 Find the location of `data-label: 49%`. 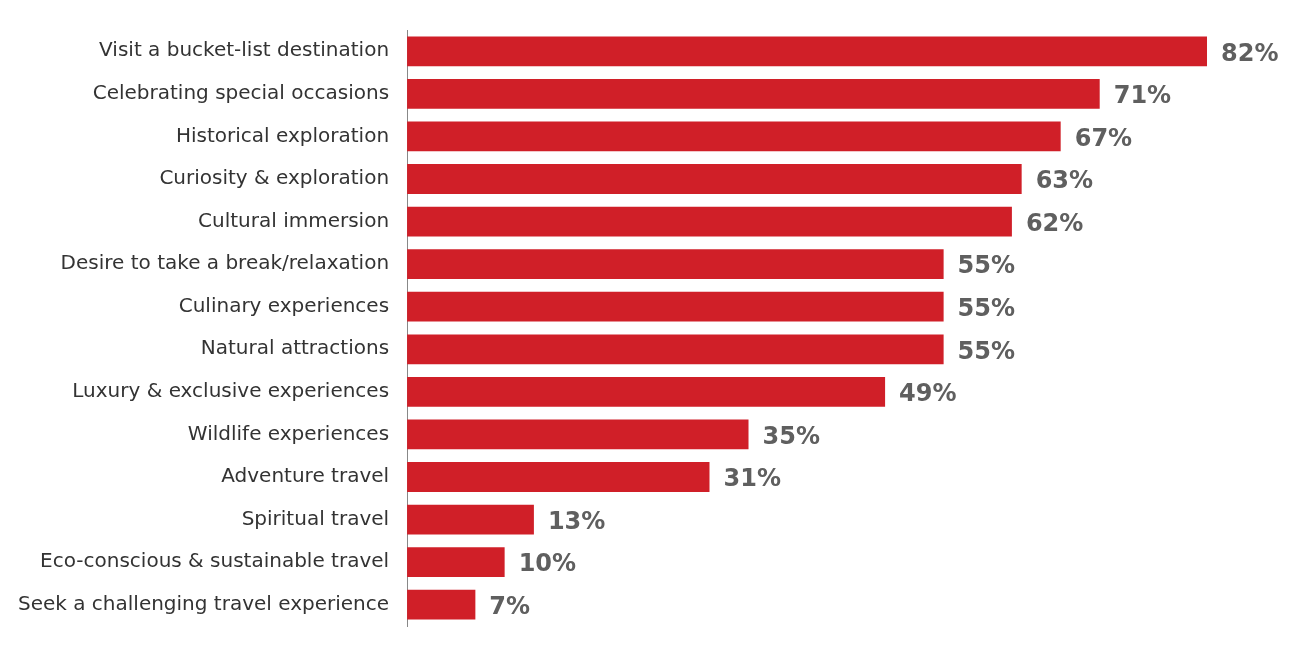

data-label: 49% is located at coordinates (928, 393).